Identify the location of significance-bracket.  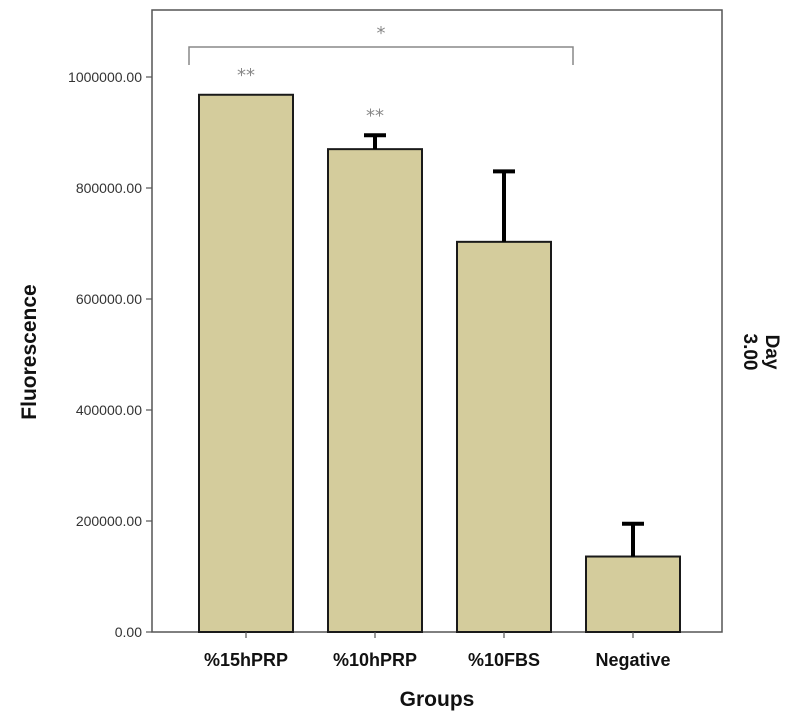
(381, 55).